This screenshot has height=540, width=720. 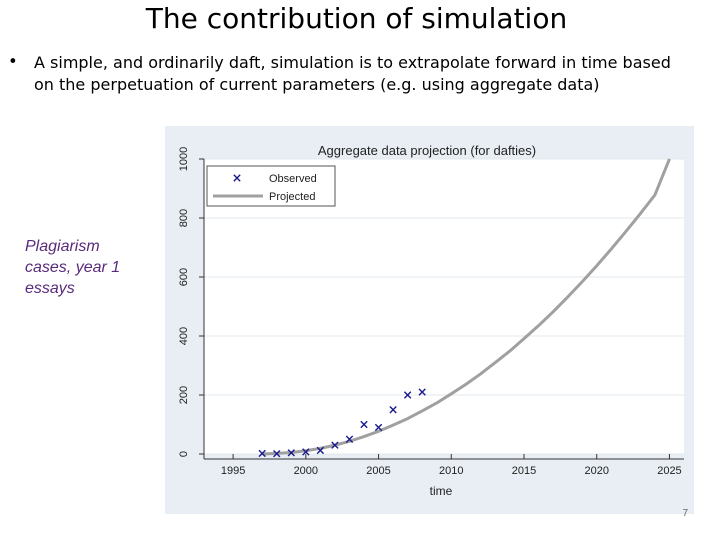 What do you see at coordinates (73, 267) in the screenshot?
I see `side-label-line-2: cases, year 1` at bounding box center [73, 267].